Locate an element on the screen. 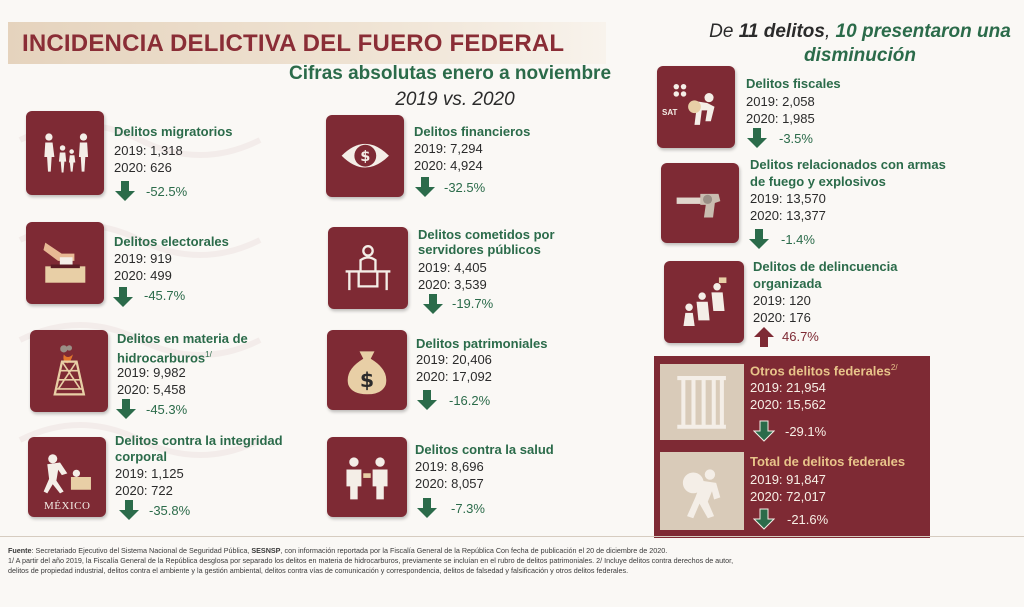  value-2020: 2020: 5,458 is located at coordinates (151, 389).